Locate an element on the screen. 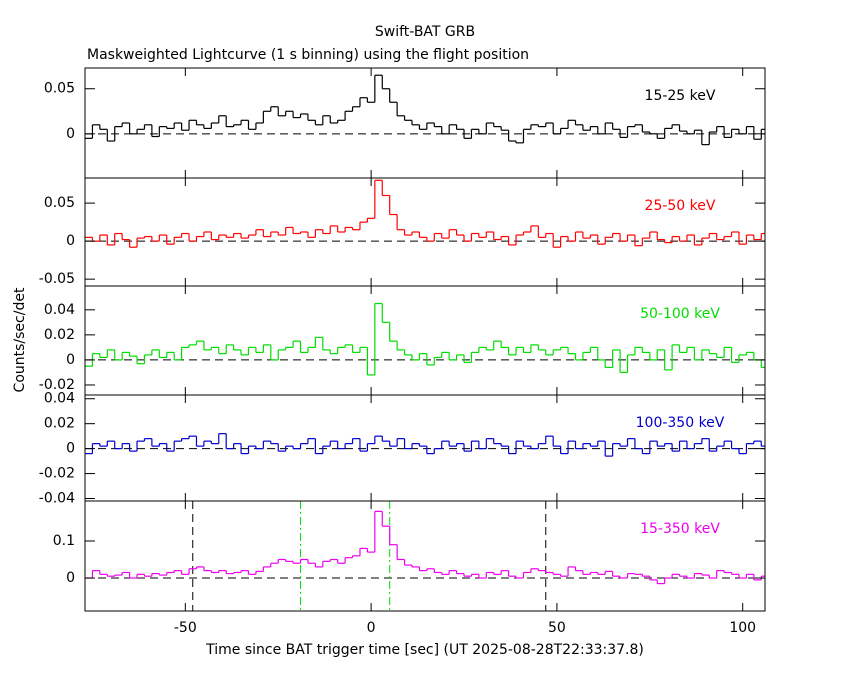  x-tick-label: 50 is located at coordinates (557, 628).